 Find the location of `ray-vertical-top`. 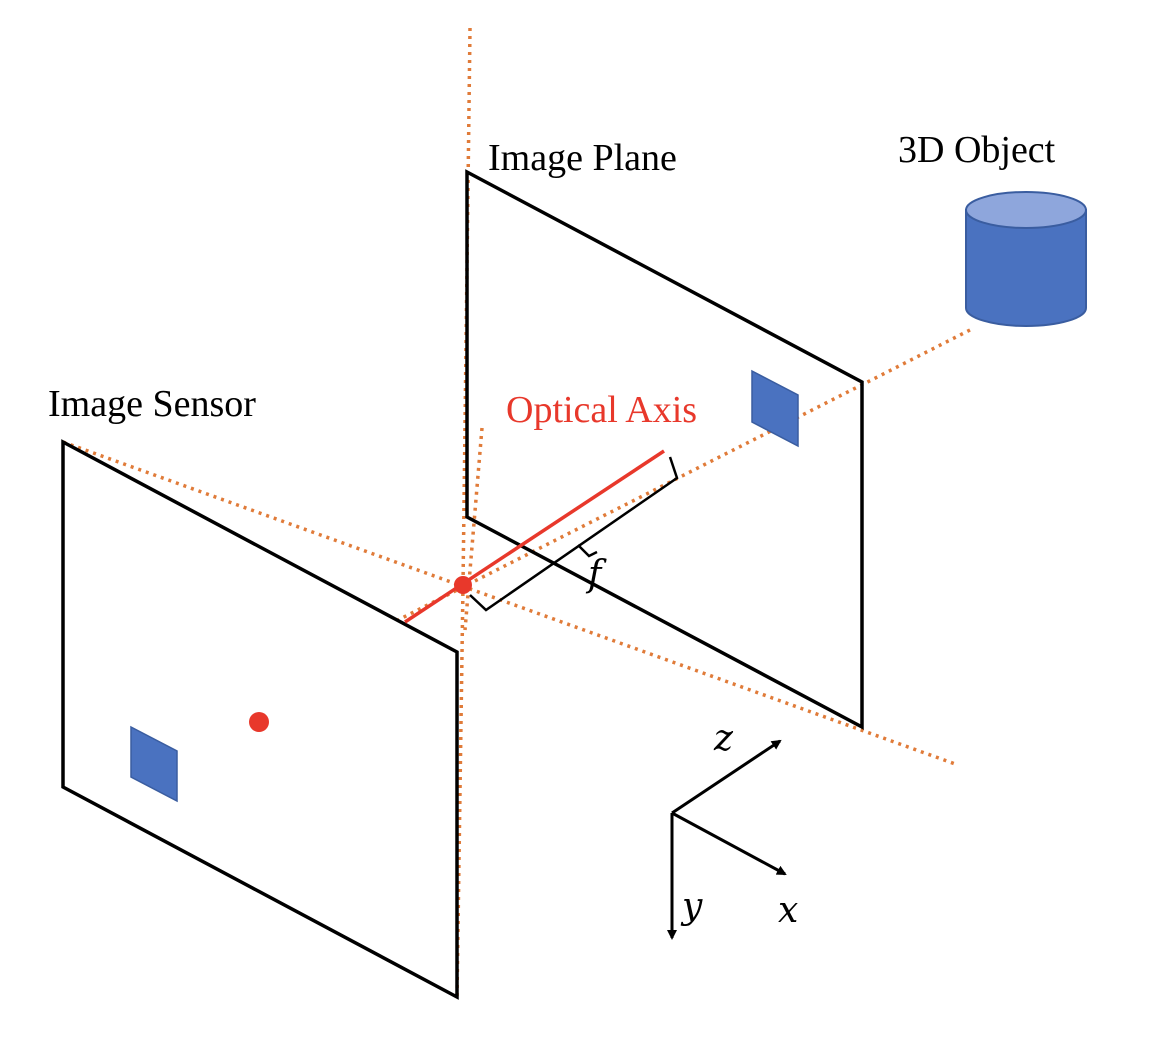

ray-vertical-top is located at coordinates (466, 306).